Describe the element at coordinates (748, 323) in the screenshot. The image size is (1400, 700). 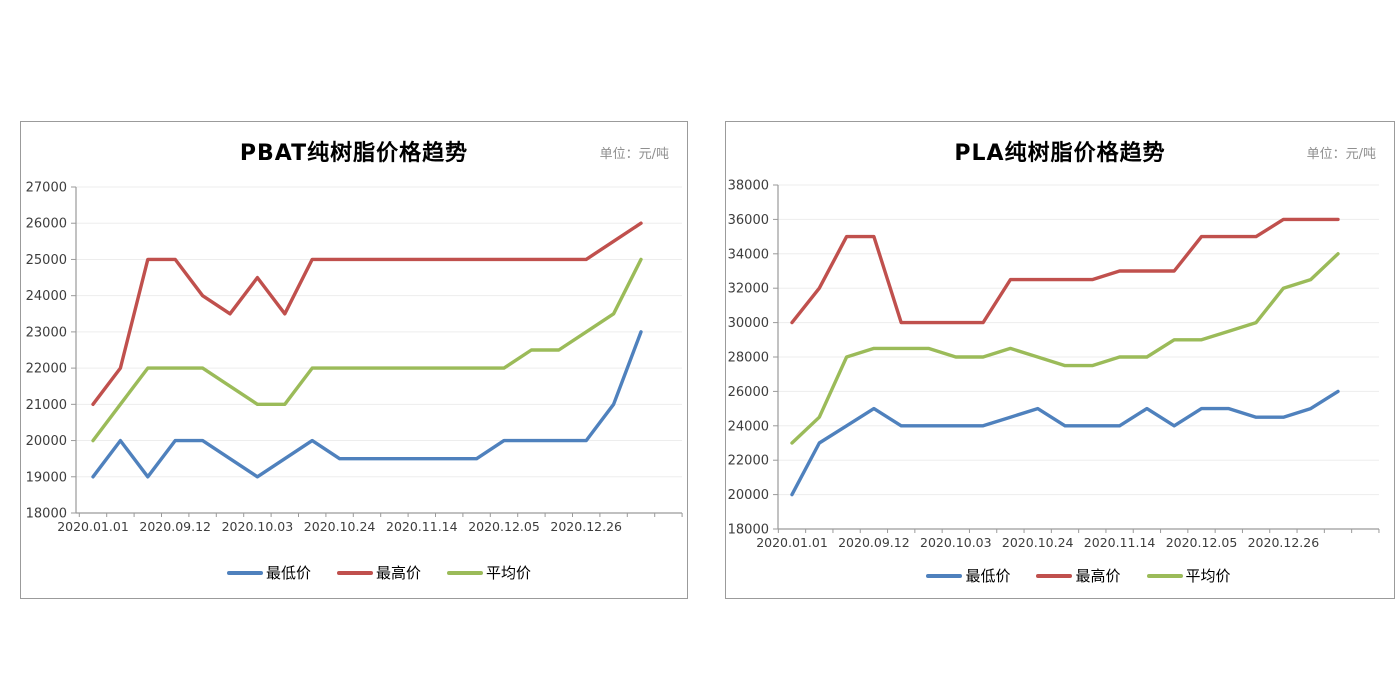
I see `svg-text: 30000` at that location.